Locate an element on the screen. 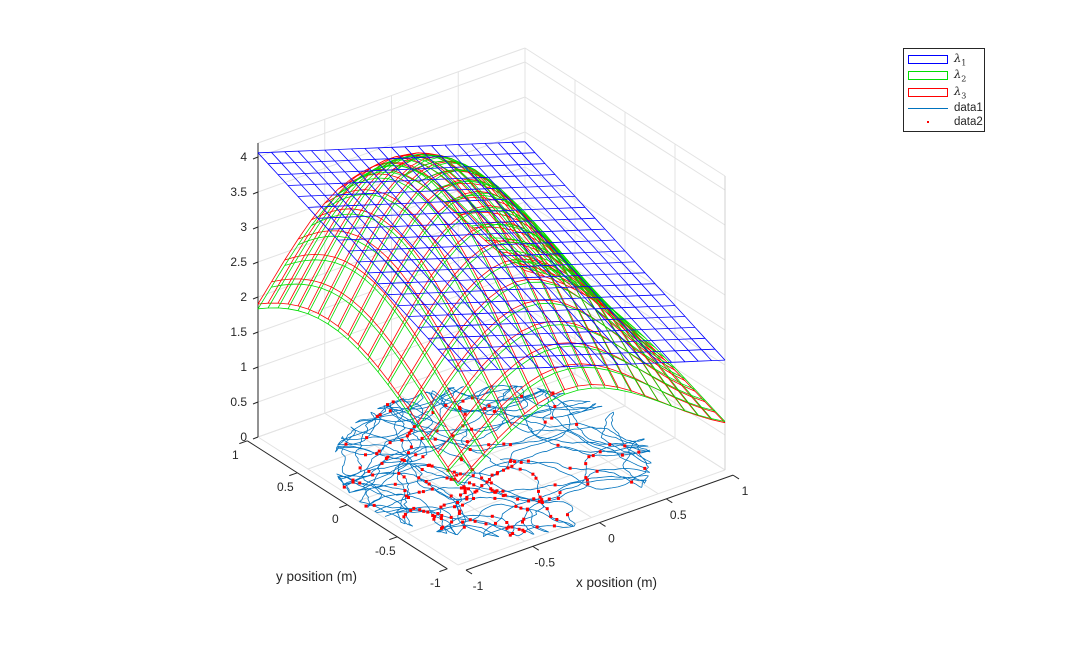 The width and height of the screenshot is (1074, 648). y-tick-label: -0.5 is located at coordinates (385, 551).